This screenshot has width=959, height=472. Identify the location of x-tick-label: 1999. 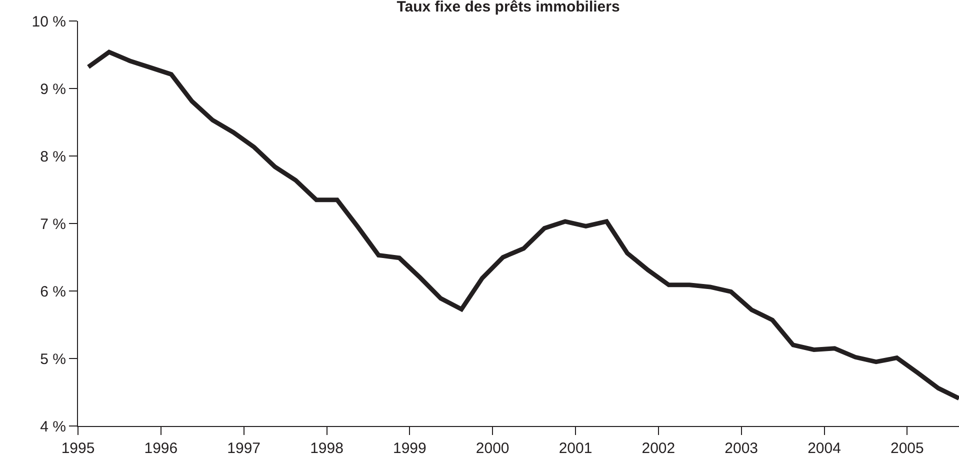
(409, 448).